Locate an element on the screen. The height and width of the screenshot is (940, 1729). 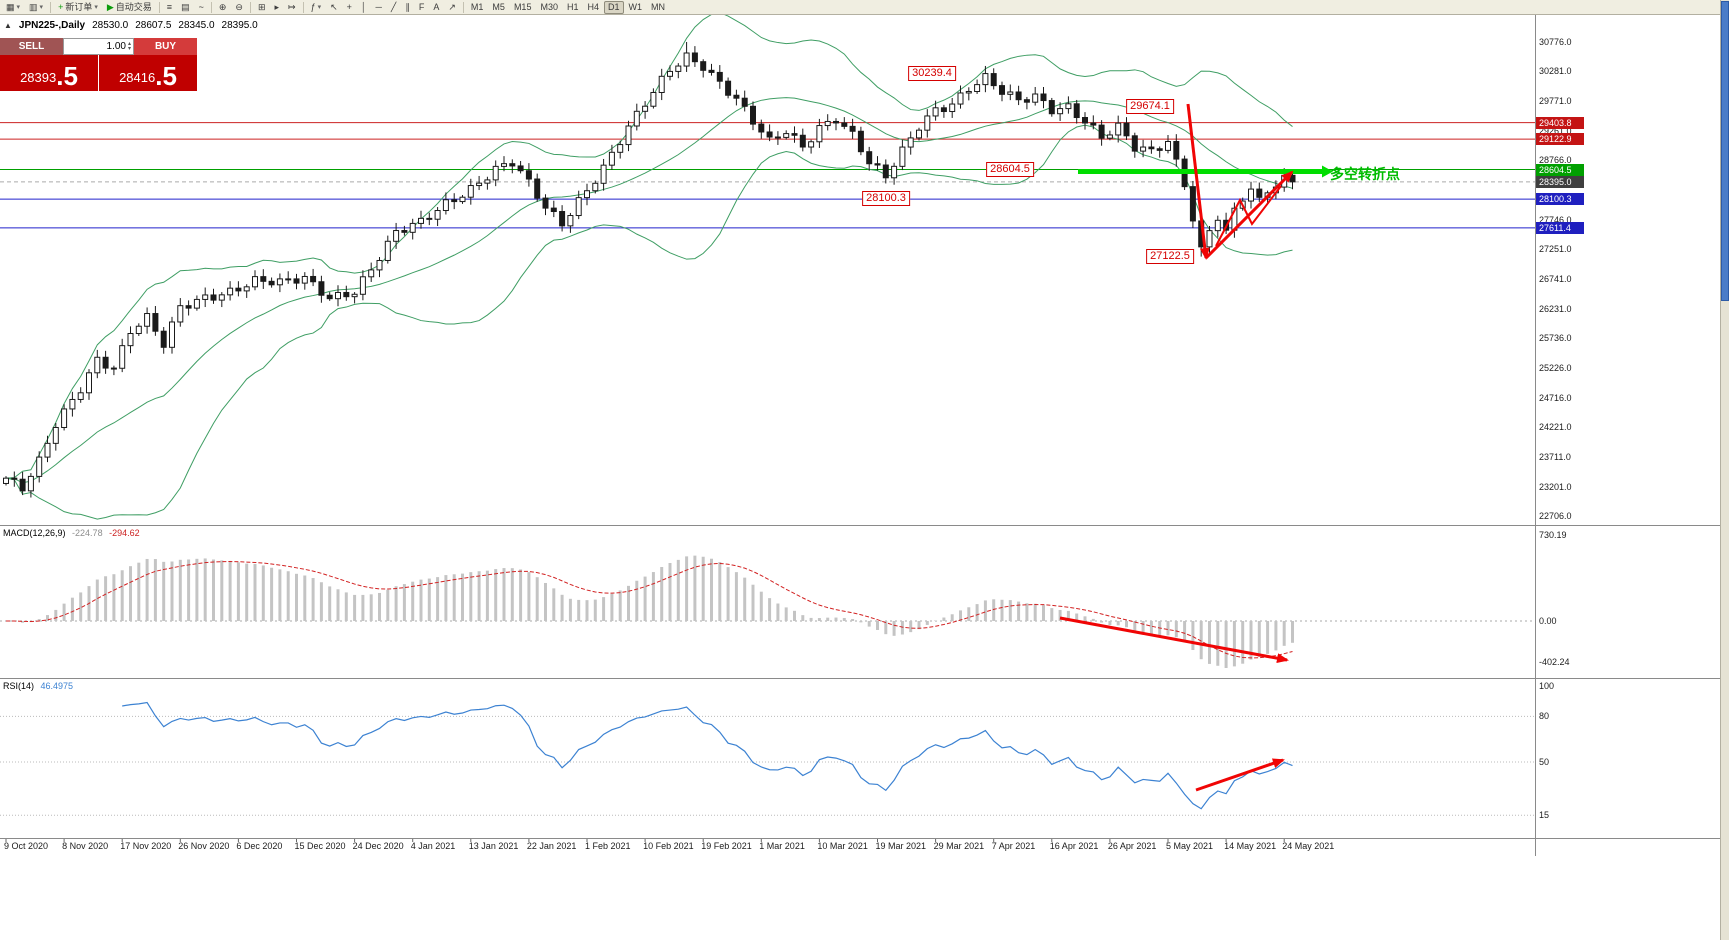
rsi-line is located at coordinates (707, 755).